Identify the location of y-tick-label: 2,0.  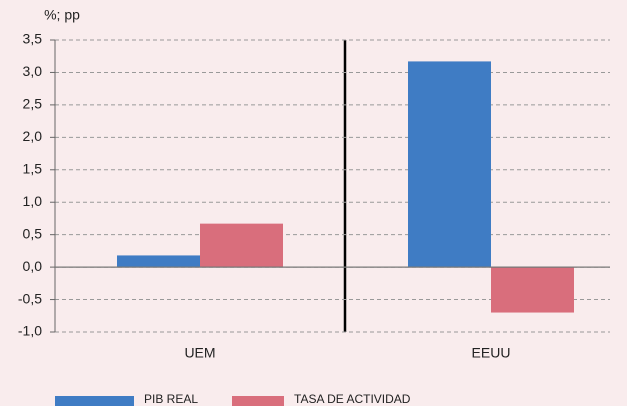
(33, 136).